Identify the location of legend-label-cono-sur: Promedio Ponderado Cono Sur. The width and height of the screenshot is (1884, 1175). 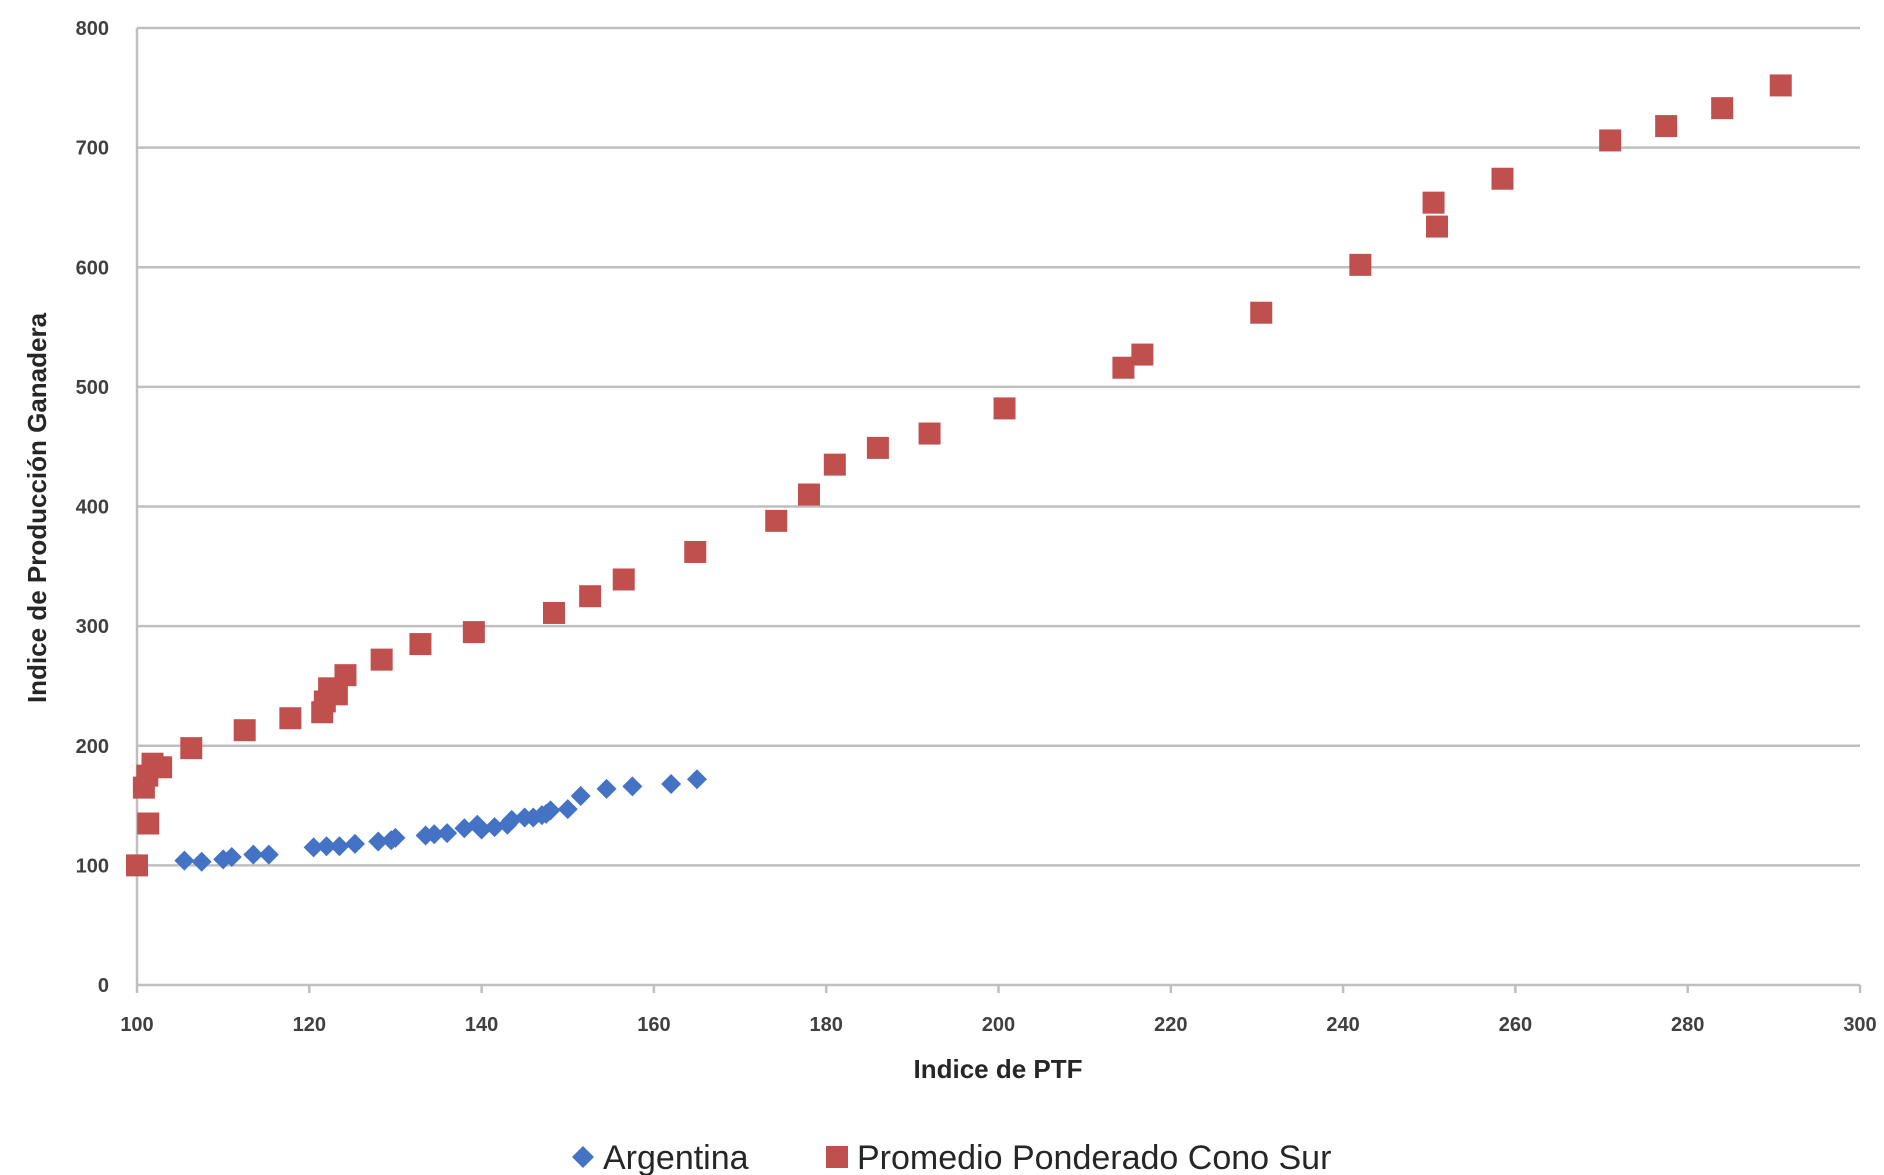
(1094, 1157).